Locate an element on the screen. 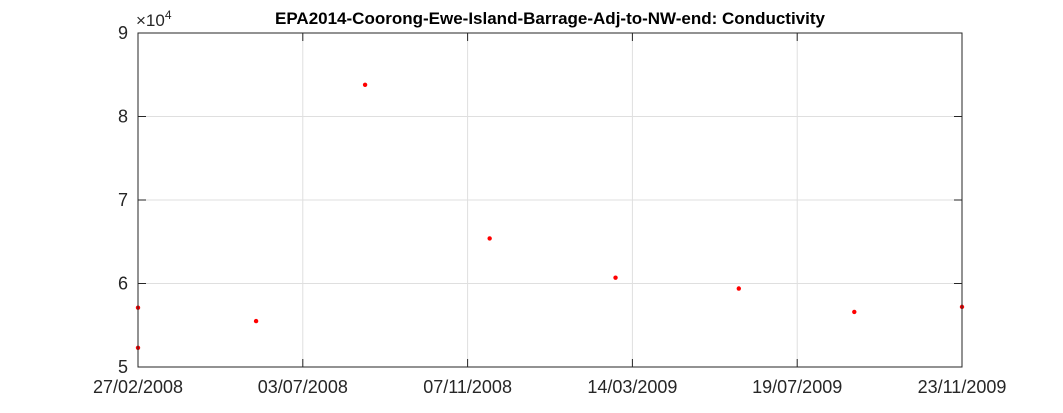 This screenshot has width=1063, height=413. y-exponent-base: ×10 is located at coordinates (150, 20).